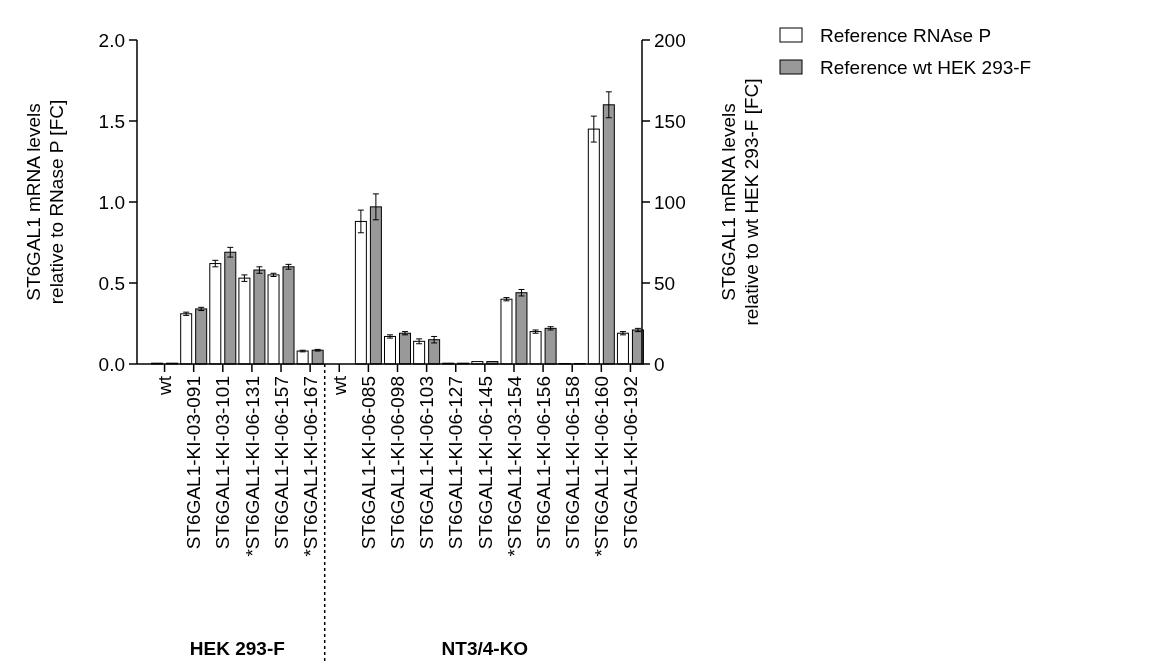  Describe the element at coordinates (111, 202) in the screenshot. I see `y-tick-label: 1.0` at that location.